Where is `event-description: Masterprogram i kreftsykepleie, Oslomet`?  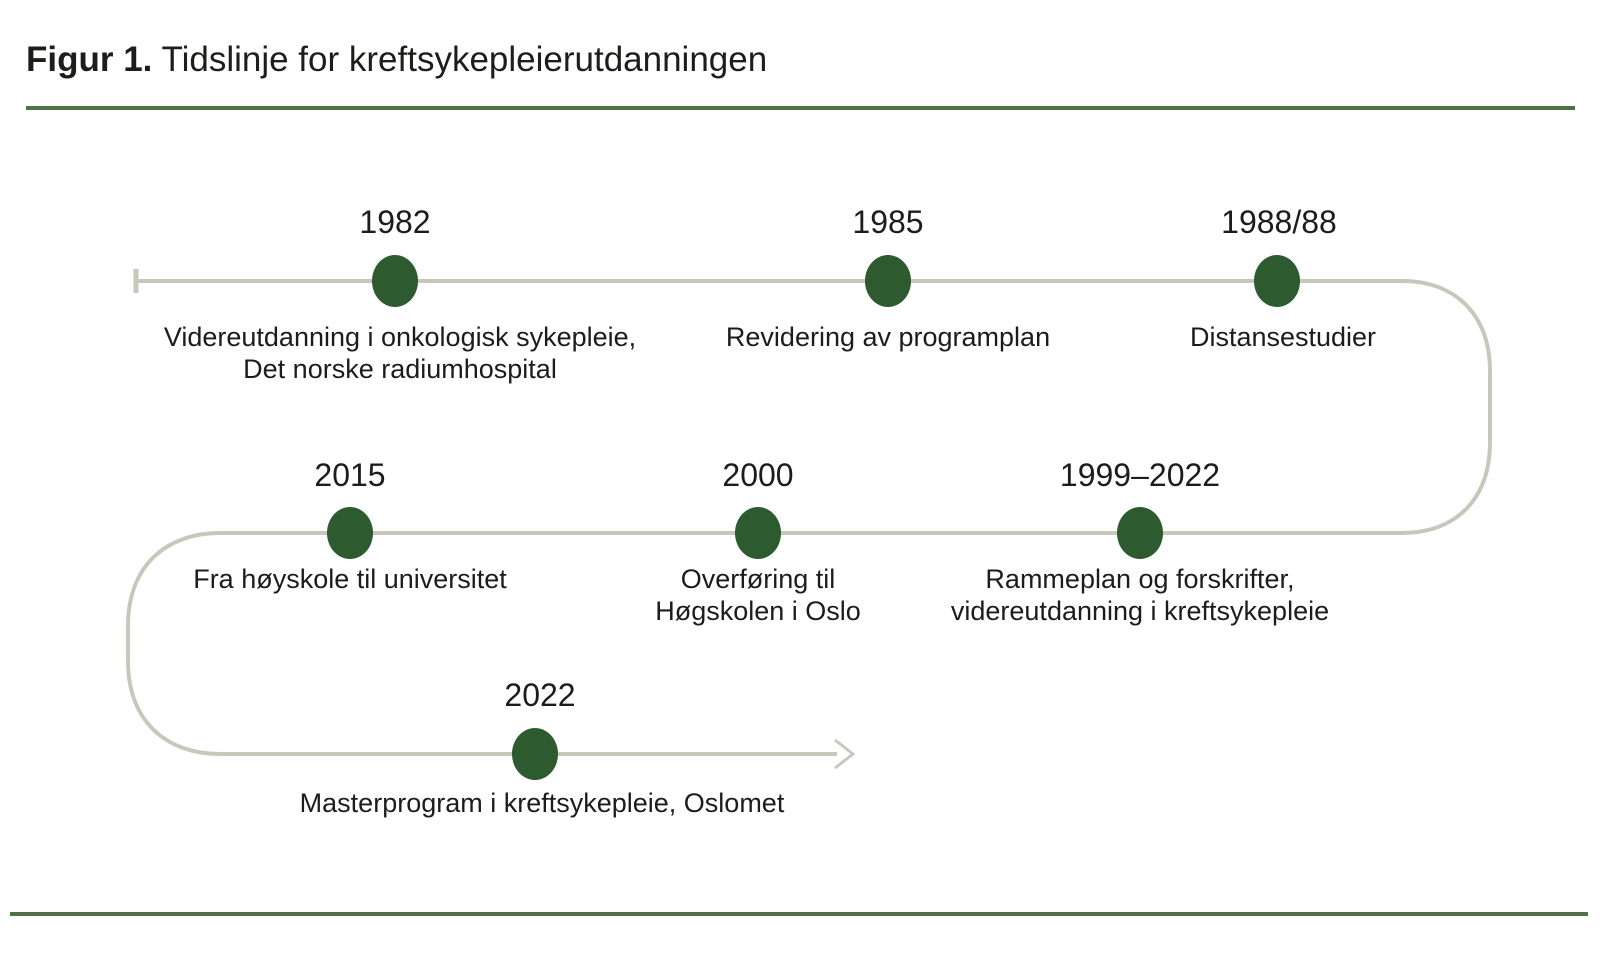 event-description: Masterprogram i kreftsykepleie, Oslomet is located at coordinates (542, 803).